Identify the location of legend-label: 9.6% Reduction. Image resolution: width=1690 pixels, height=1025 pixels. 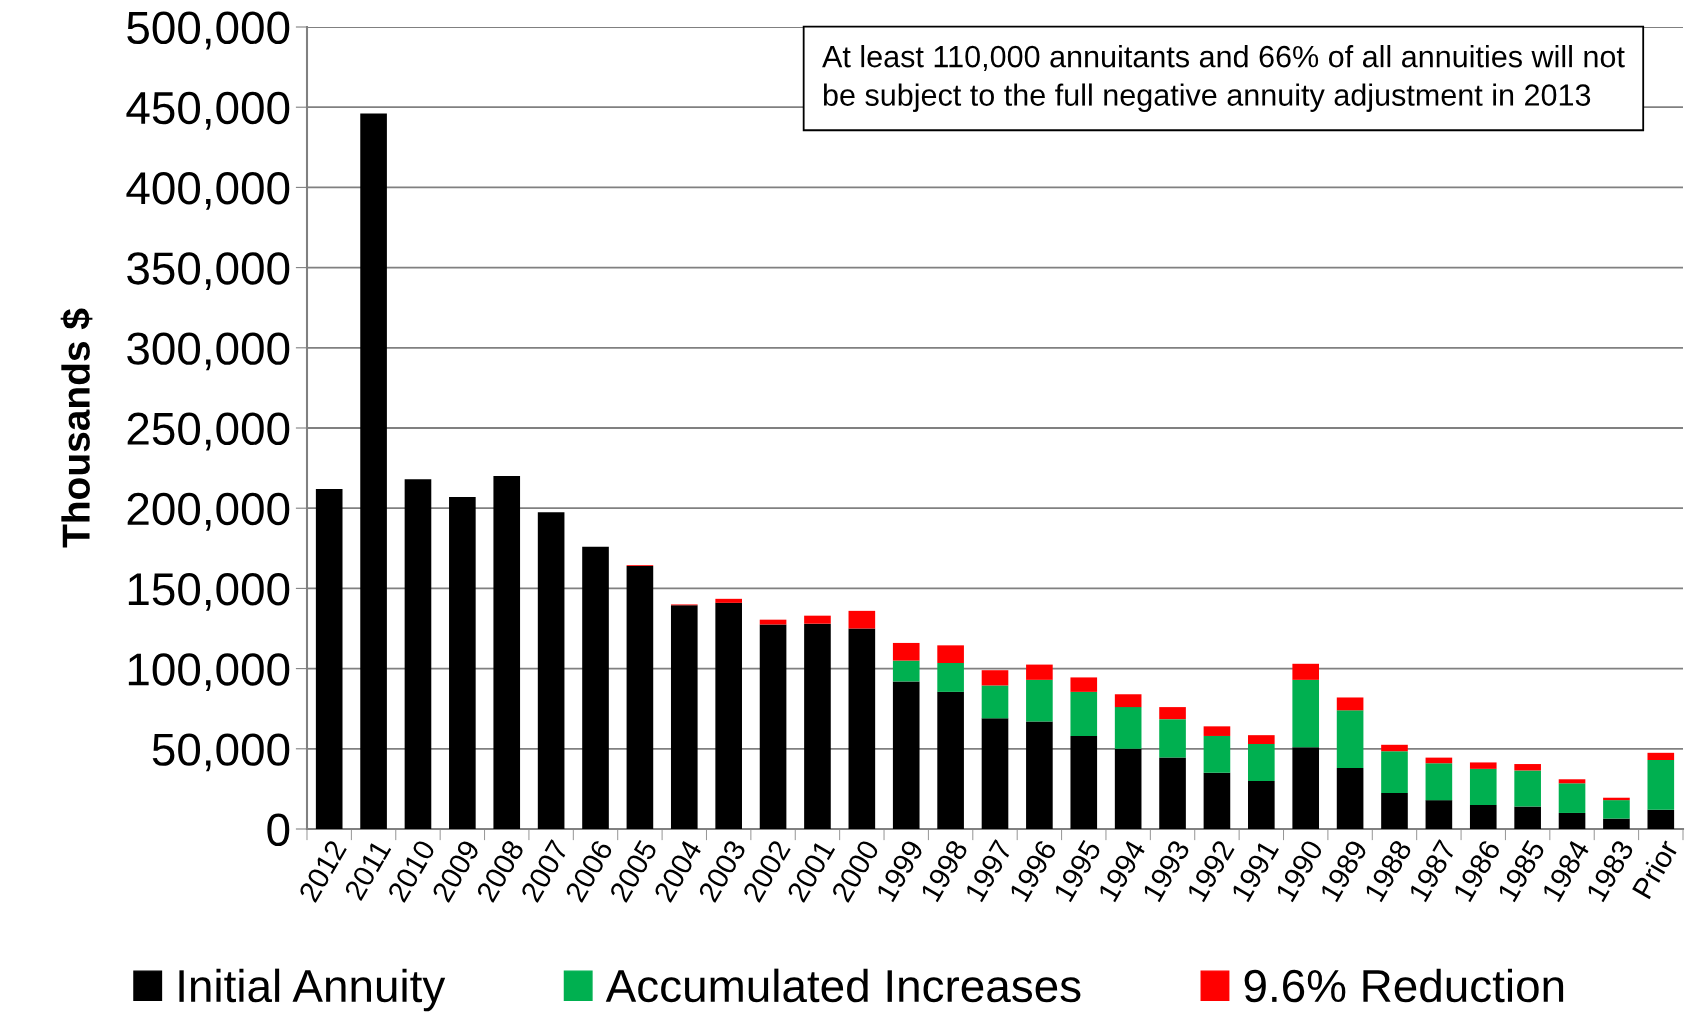
(1404, 985).